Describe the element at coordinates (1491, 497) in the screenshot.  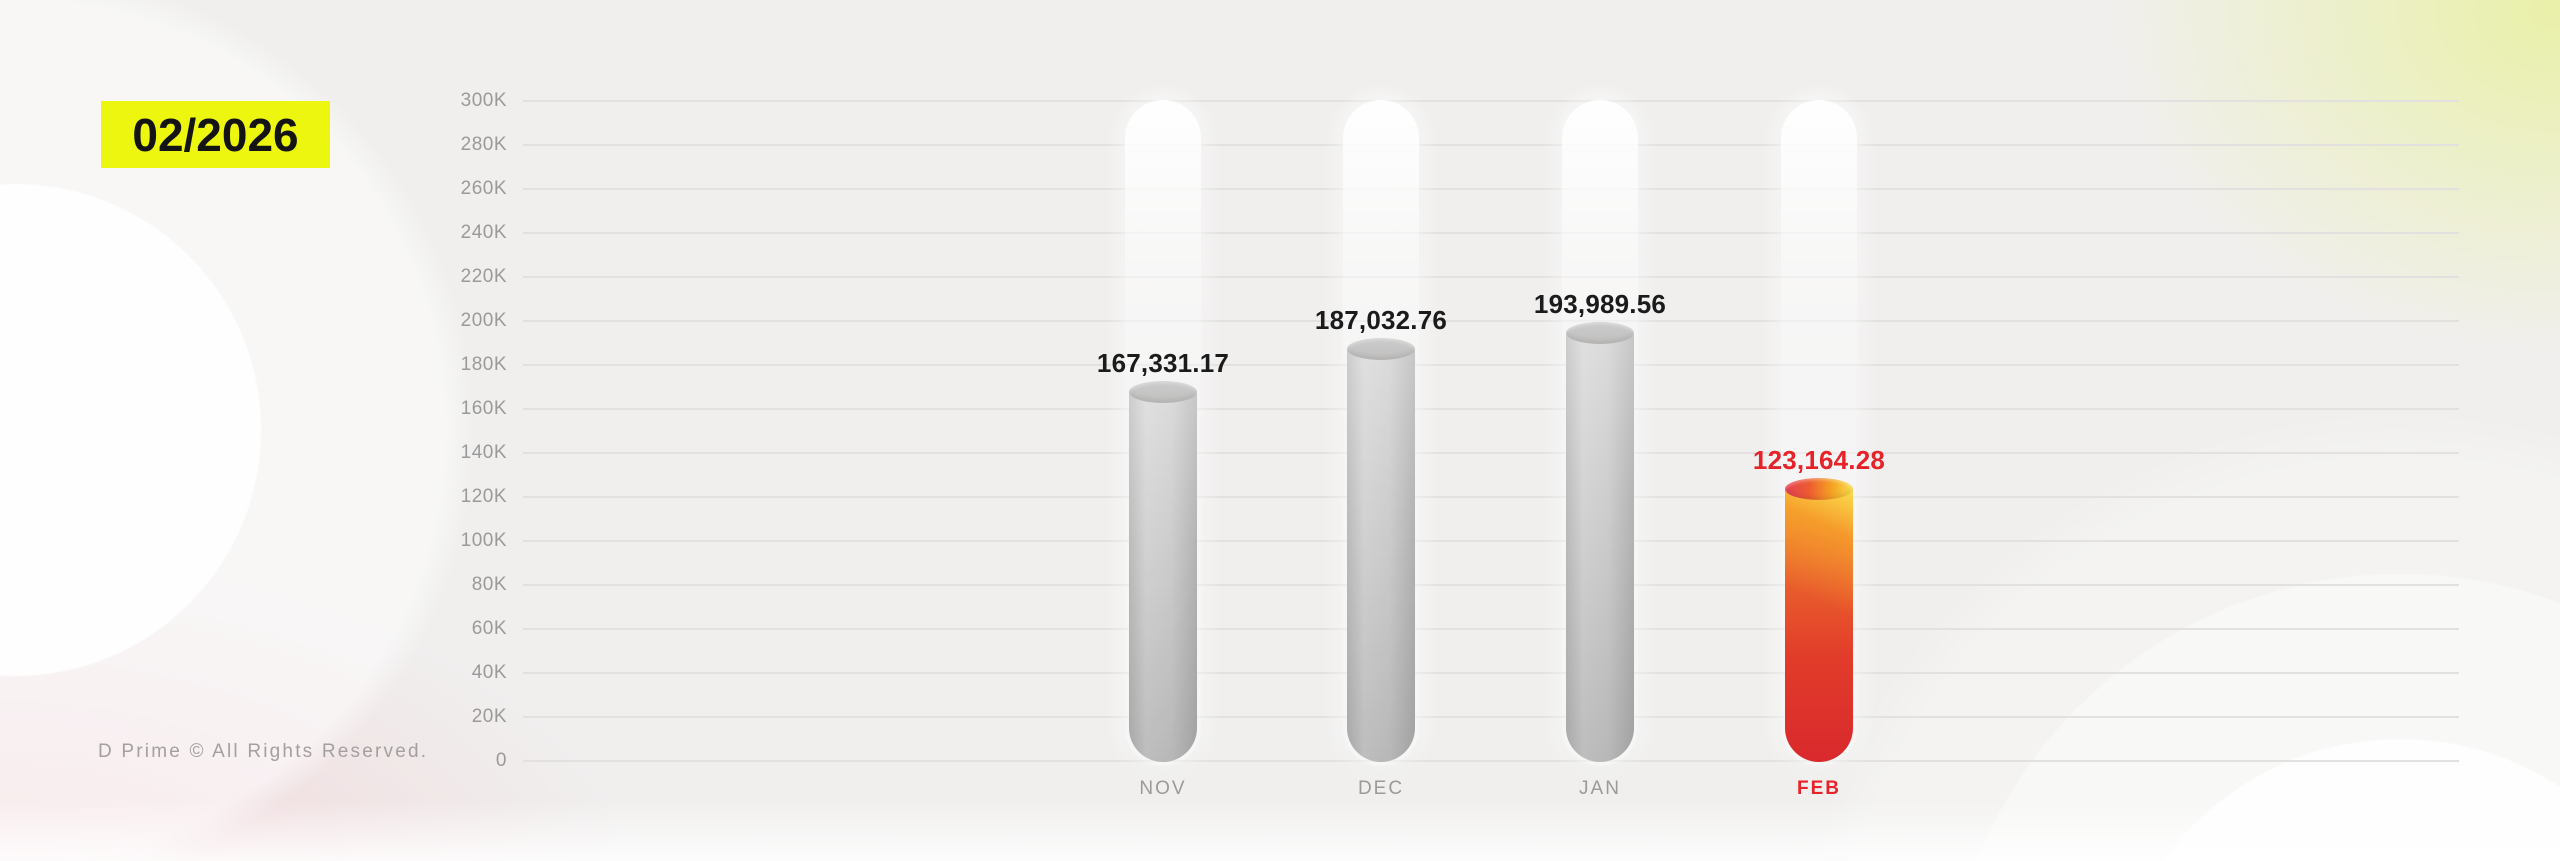
I see `gridline-120K` at that location.